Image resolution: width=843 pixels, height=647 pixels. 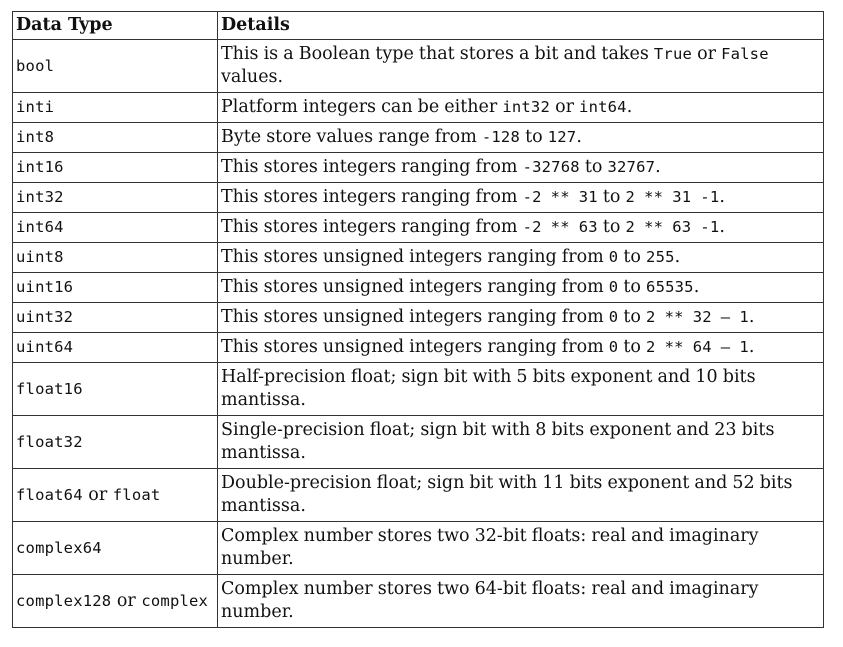 I want to click on table-header-row: Data Type Details, so click(x=418, y=25).